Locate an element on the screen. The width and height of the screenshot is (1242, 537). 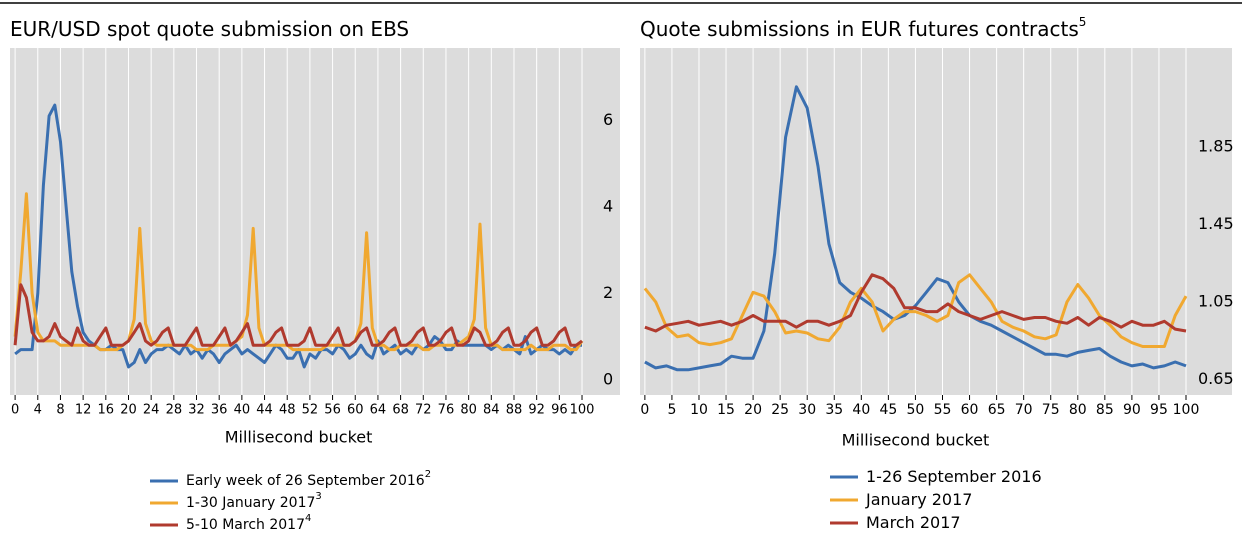
legend-label: March 2017 is located at coordinates (913, 522).